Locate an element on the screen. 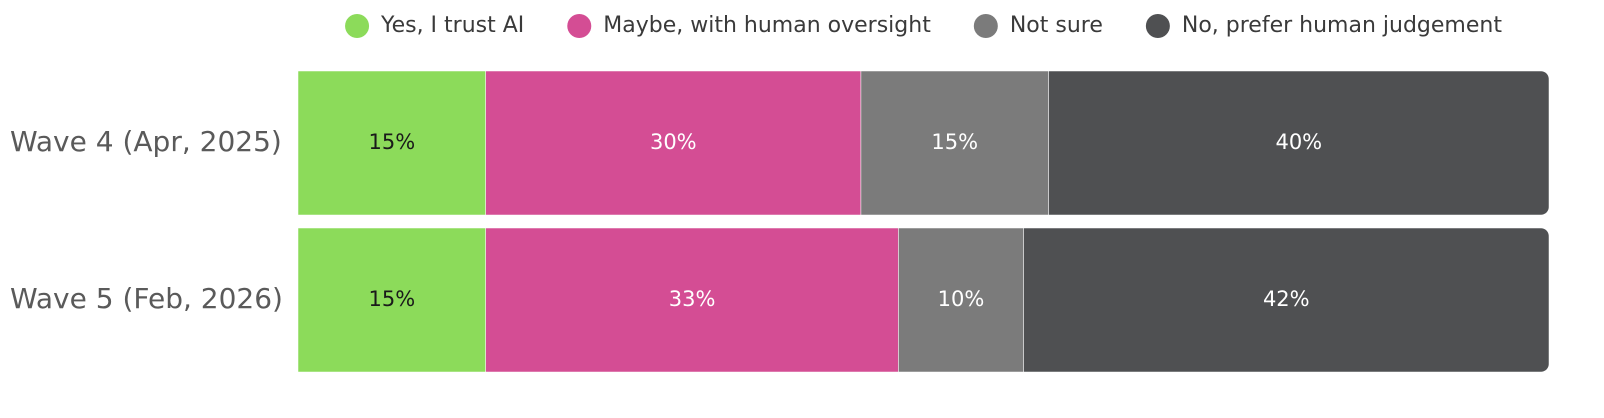 This screenshot has height=418, width=1604. value-label: 33% is located at coordinates (692, 299).